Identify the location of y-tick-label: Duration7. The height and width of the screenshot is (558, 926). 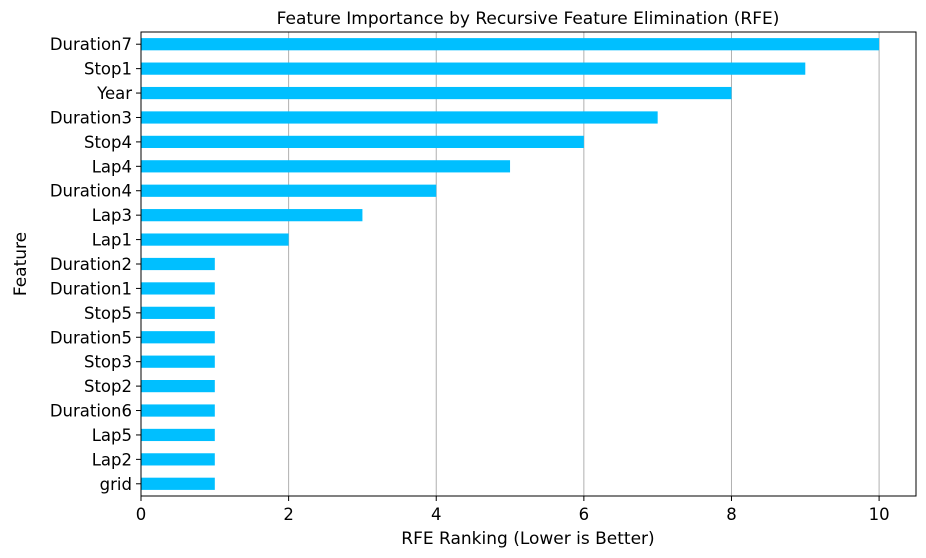
(91, 44).